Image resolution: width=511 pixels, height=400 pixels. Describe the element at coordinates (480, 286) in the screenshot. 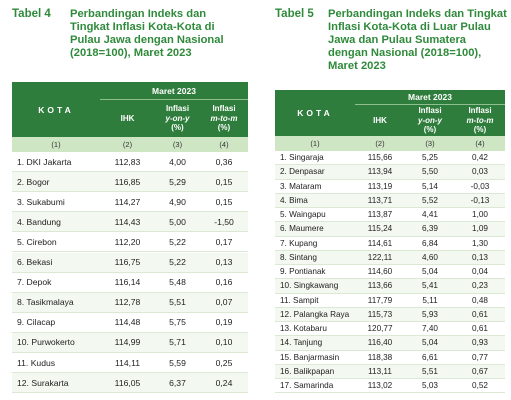

I see `value-cell: 0,23` at that location.